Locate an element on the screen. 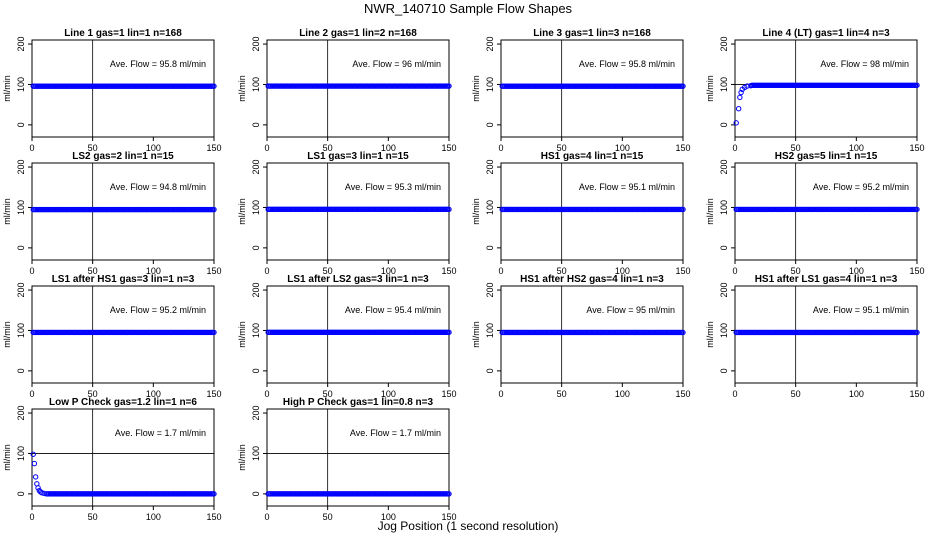  panel-1-point is located at coordinates (214, 86).